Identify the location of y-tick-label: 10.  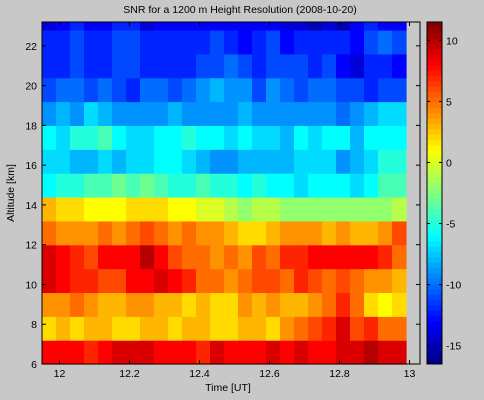
(31, 285).